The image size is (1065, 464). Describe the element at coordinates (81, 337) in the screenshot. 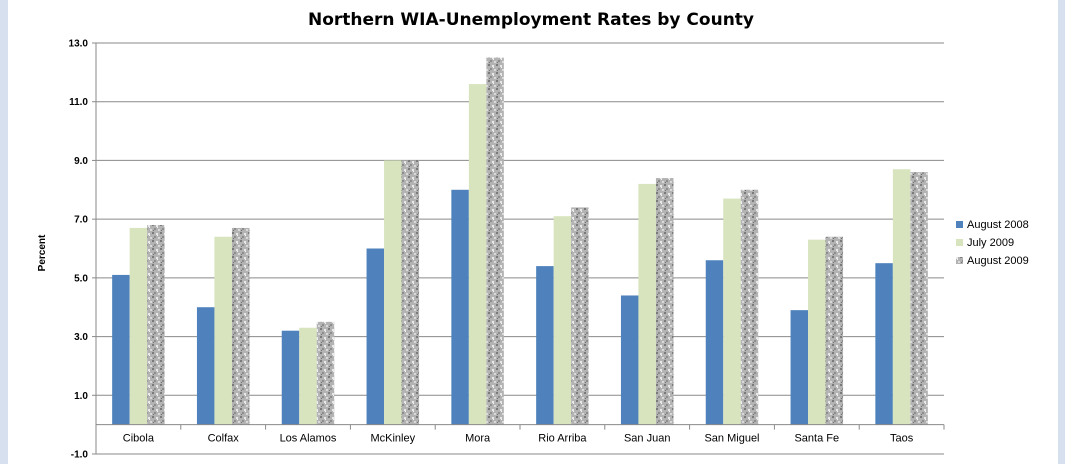

I see `y-tick-label: 3.0` at that location.